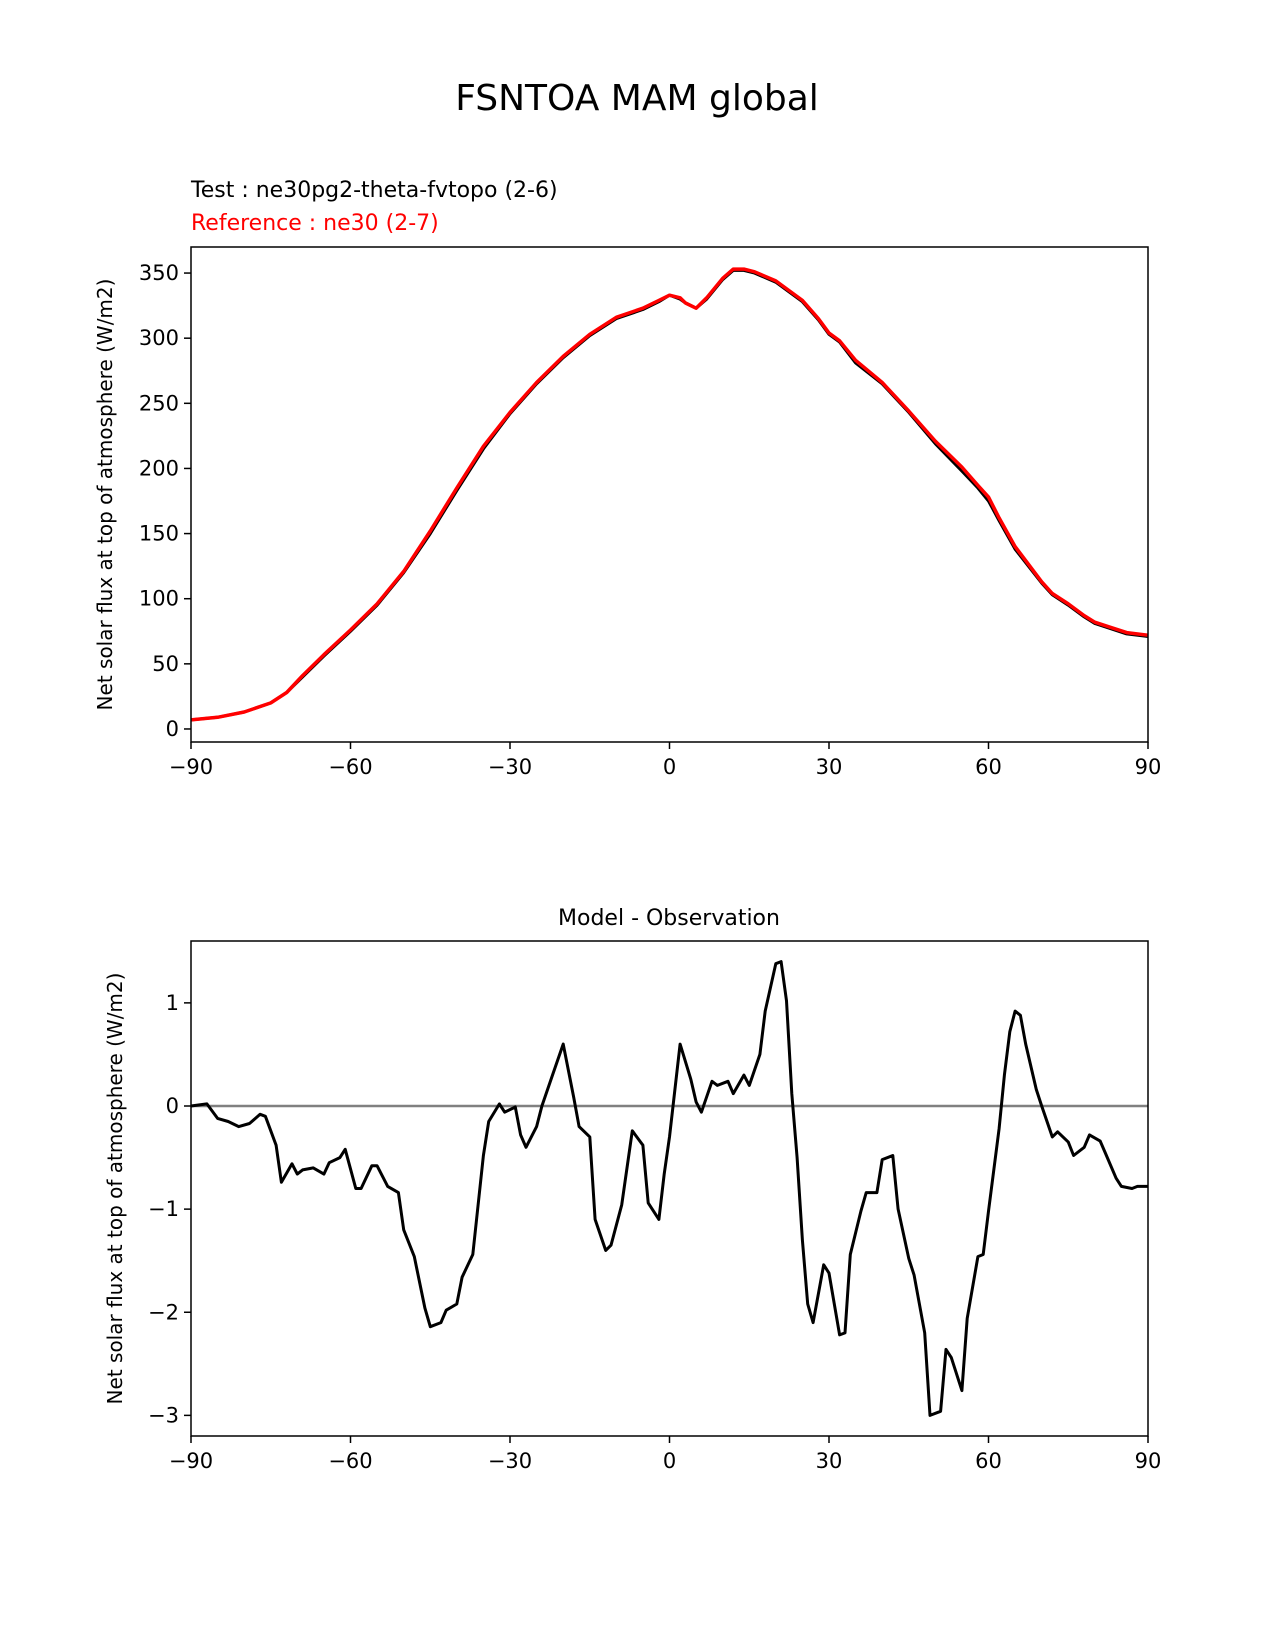 The height and width of the screenshot is (1650, 1275). I want to click on y-tick-label: 1, so click(172, 1003).